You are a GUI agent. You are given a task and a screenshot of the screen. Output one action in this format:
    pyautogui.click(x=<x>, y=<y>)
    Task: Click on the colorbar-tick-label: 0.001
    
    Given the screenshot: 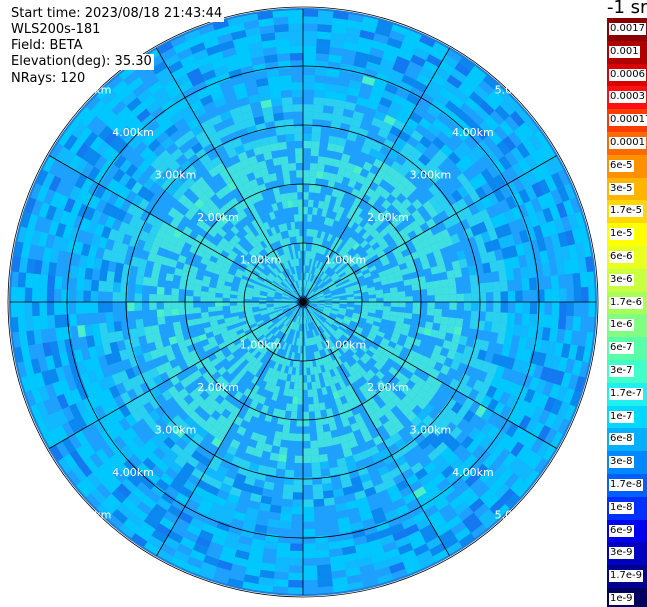 What is the action you would take?
    pyautogui.click(x=624, y=51)
    